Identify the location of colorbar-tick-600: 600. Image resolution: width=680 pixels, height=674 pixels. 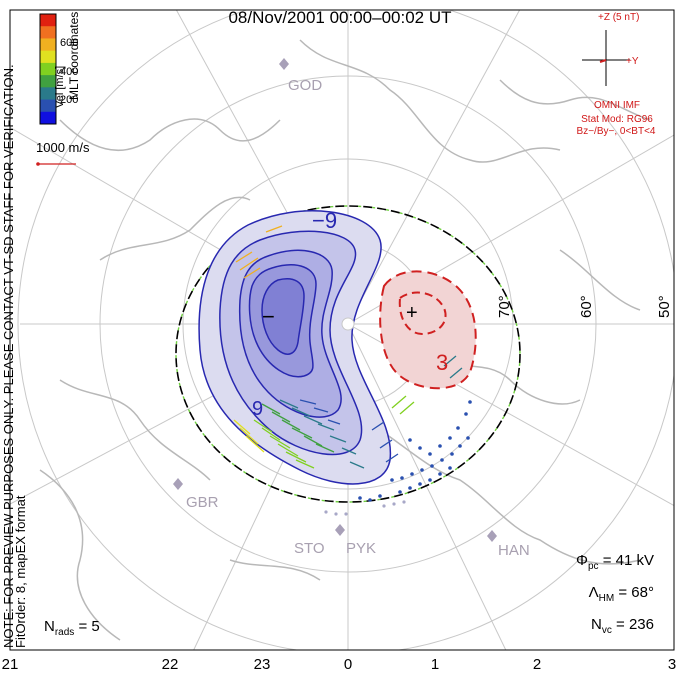
(69, 43).